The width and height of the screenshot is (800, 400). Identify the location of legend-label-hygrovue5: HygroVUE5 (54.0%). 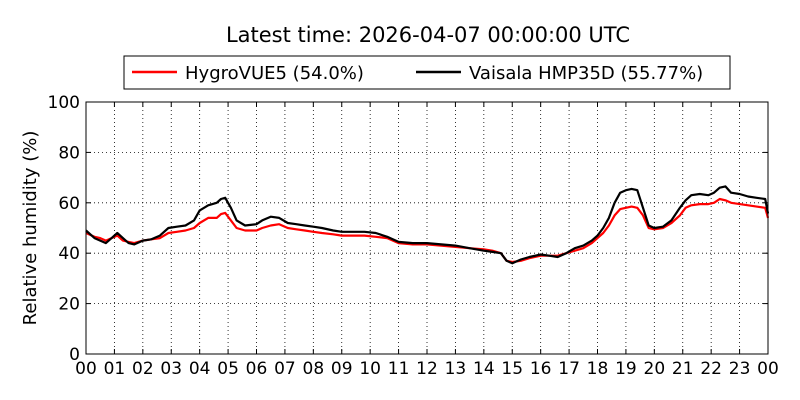
(274, 73).